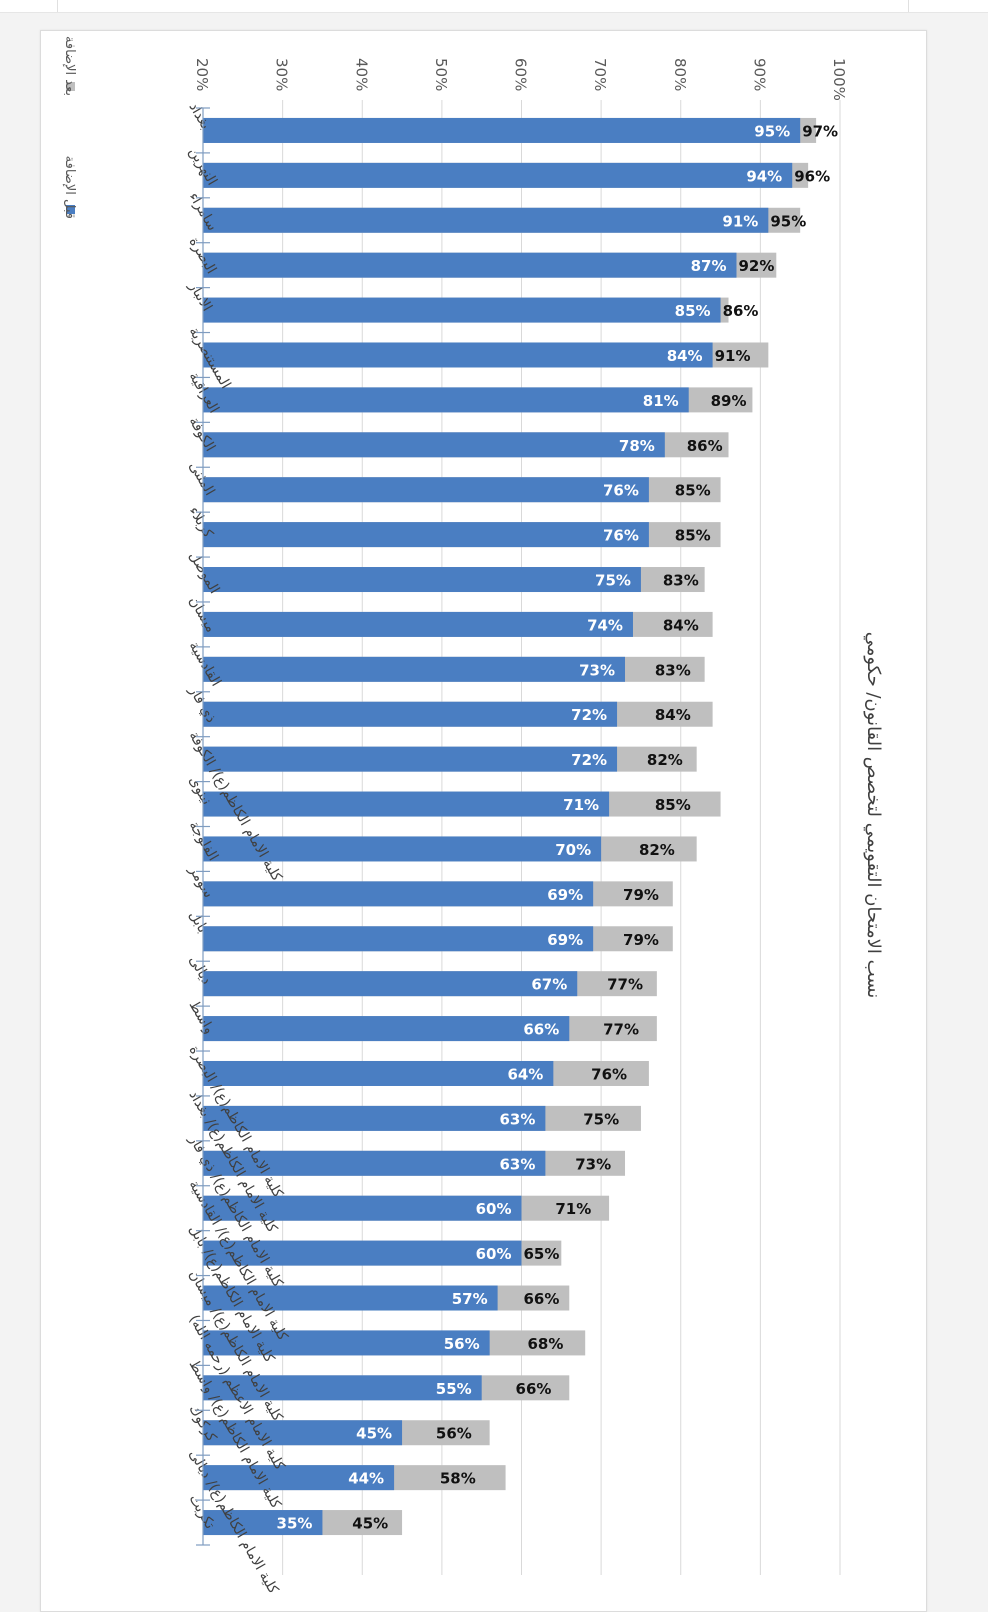 The height and width of the screenshot is (1612, 988). I want to click on data-label-after: 75%, so click(601, 1119).